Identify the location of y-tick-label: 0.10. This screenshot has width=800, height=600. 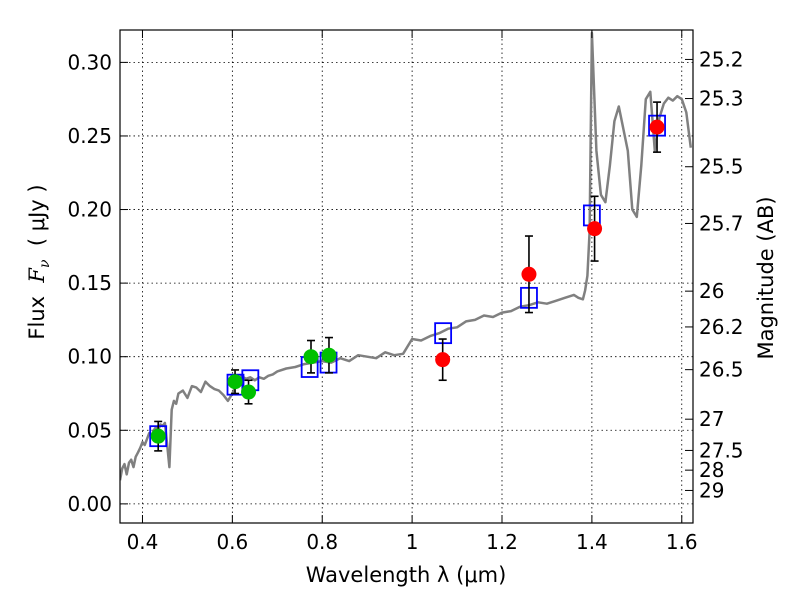
(89, 357).